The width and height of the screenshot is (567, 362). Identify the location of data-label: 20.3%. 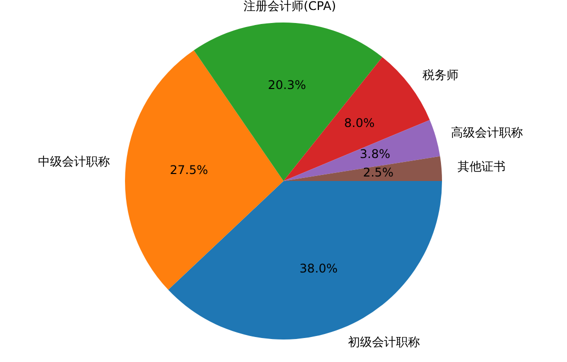
(287, 85).